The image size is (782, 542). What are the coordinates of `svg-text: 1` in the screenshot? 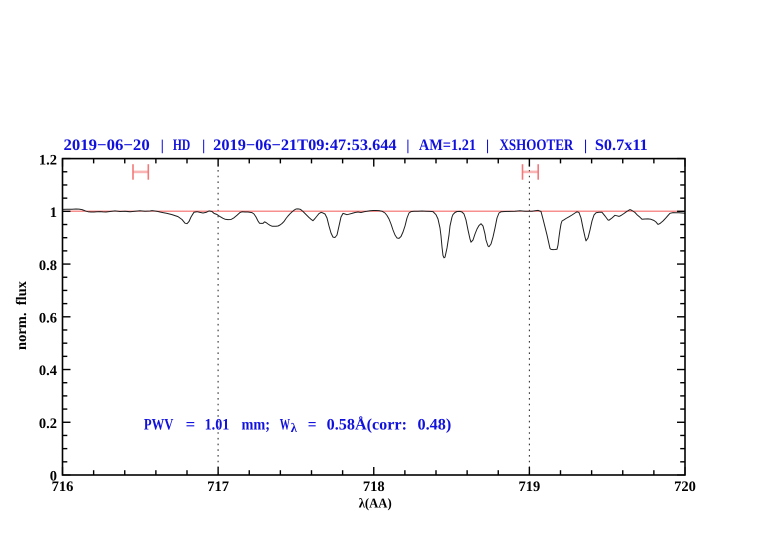 It's located at (53, 213).